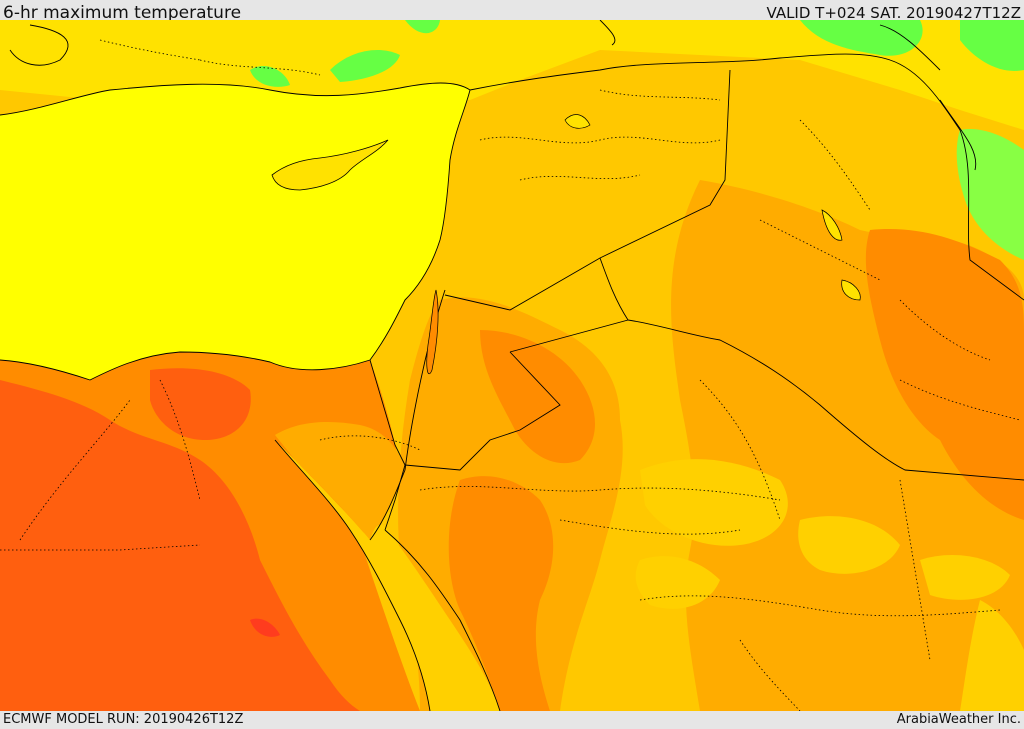 The width and height of the screenshot is (1024, 729). I want to click on model-run-label: ECMWF MODEL RUN: 20190426T12Z, so click(123, 719).